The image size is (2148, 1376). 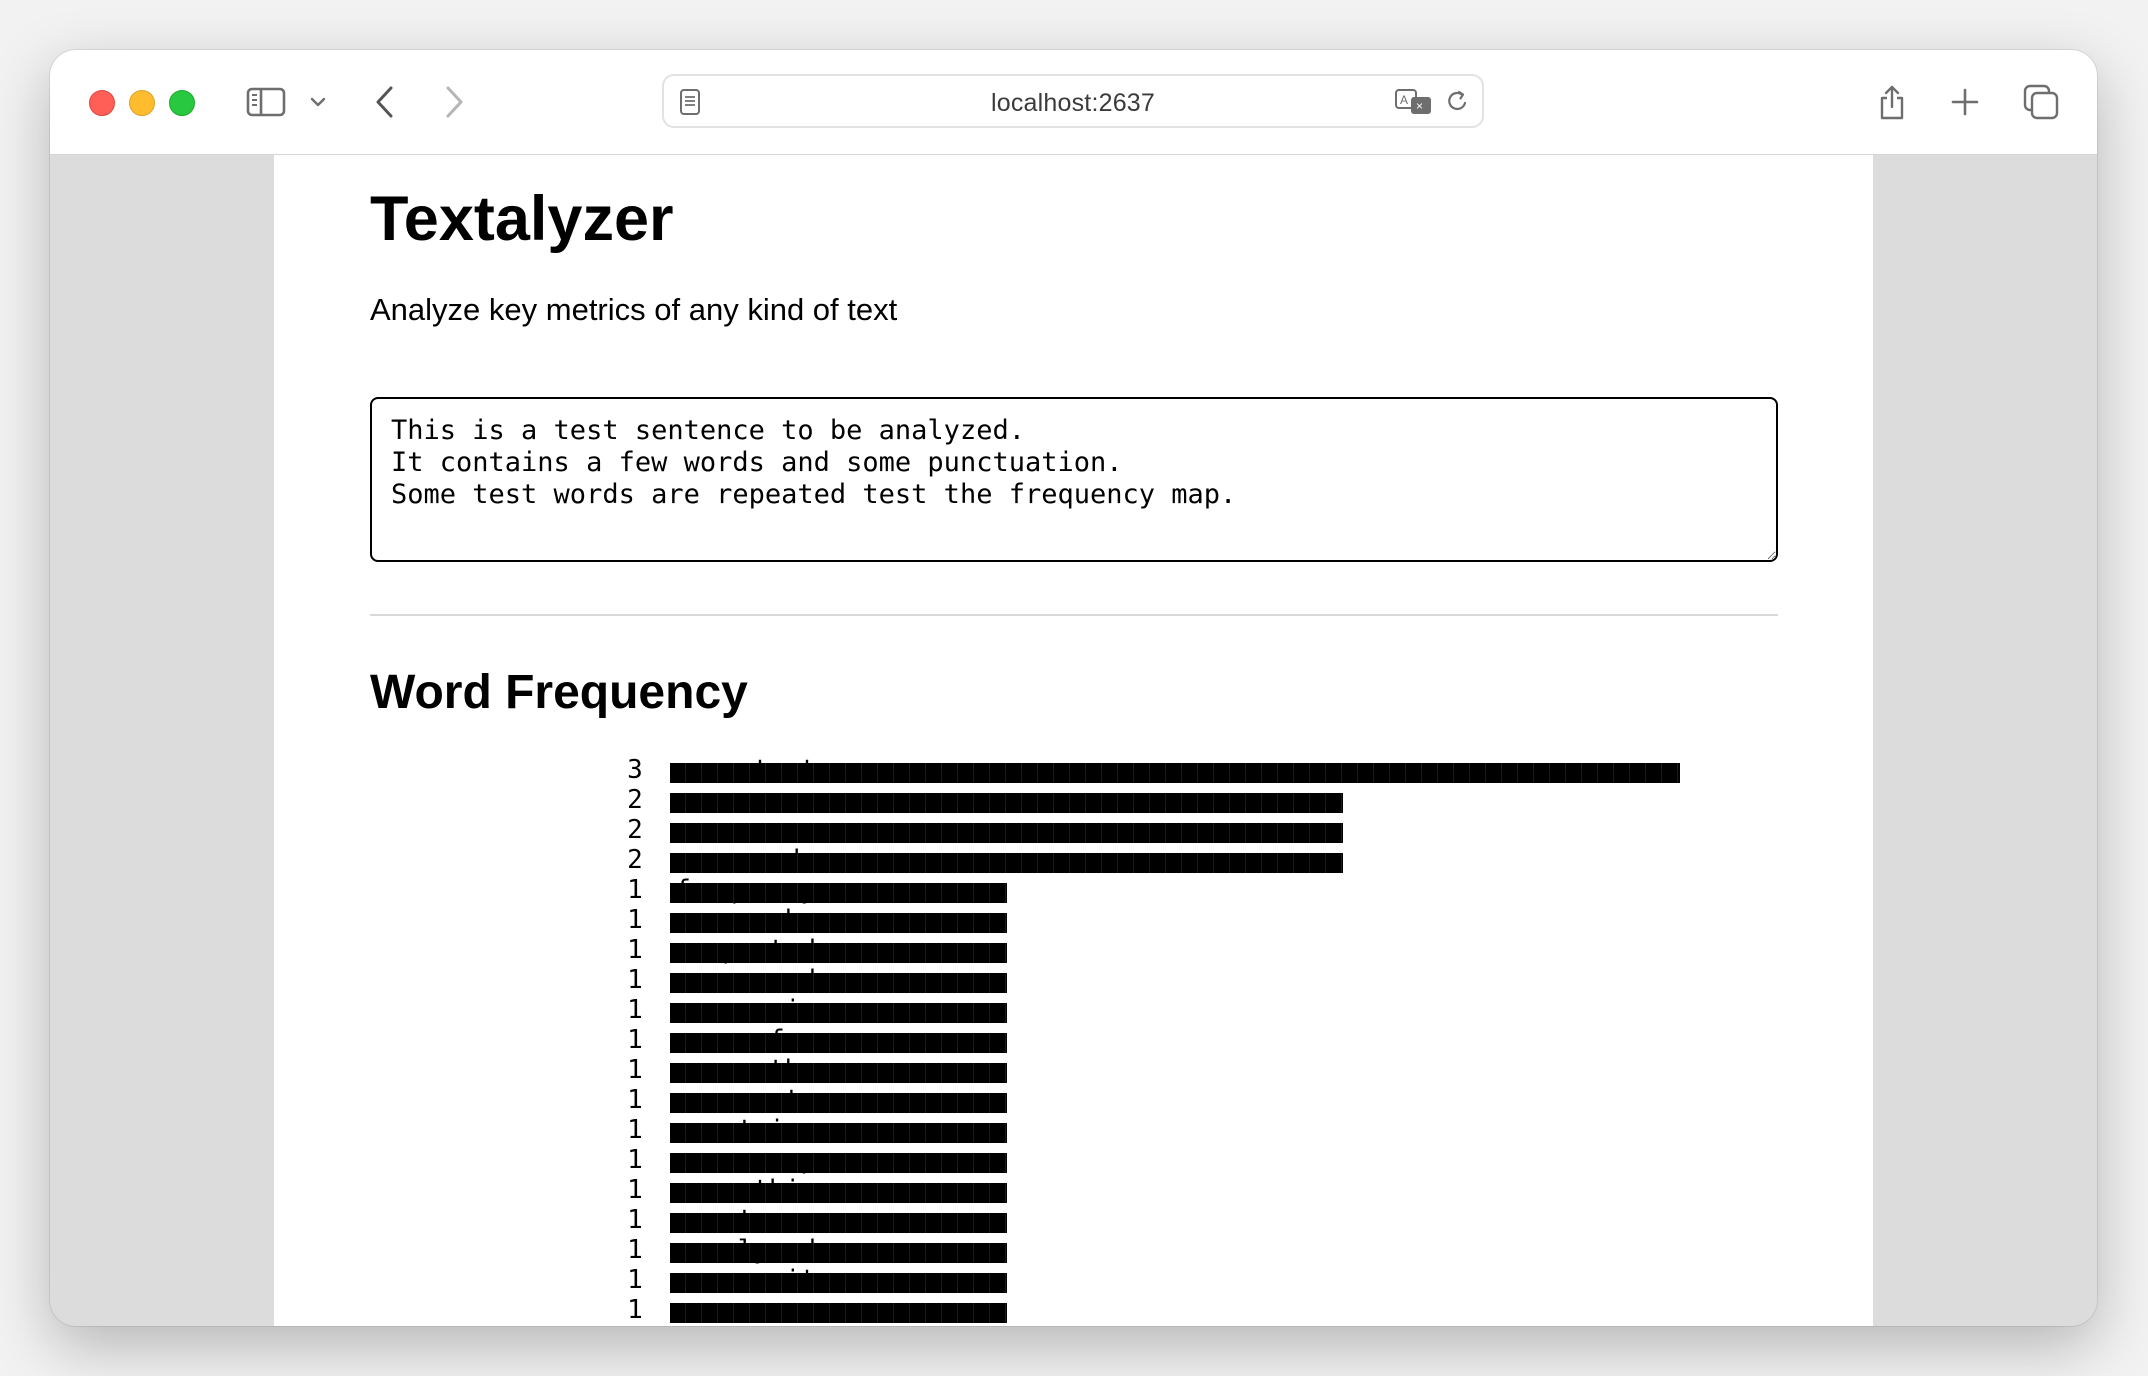 I want to click on tab-overview-icon, so click(x=2041, y=102).